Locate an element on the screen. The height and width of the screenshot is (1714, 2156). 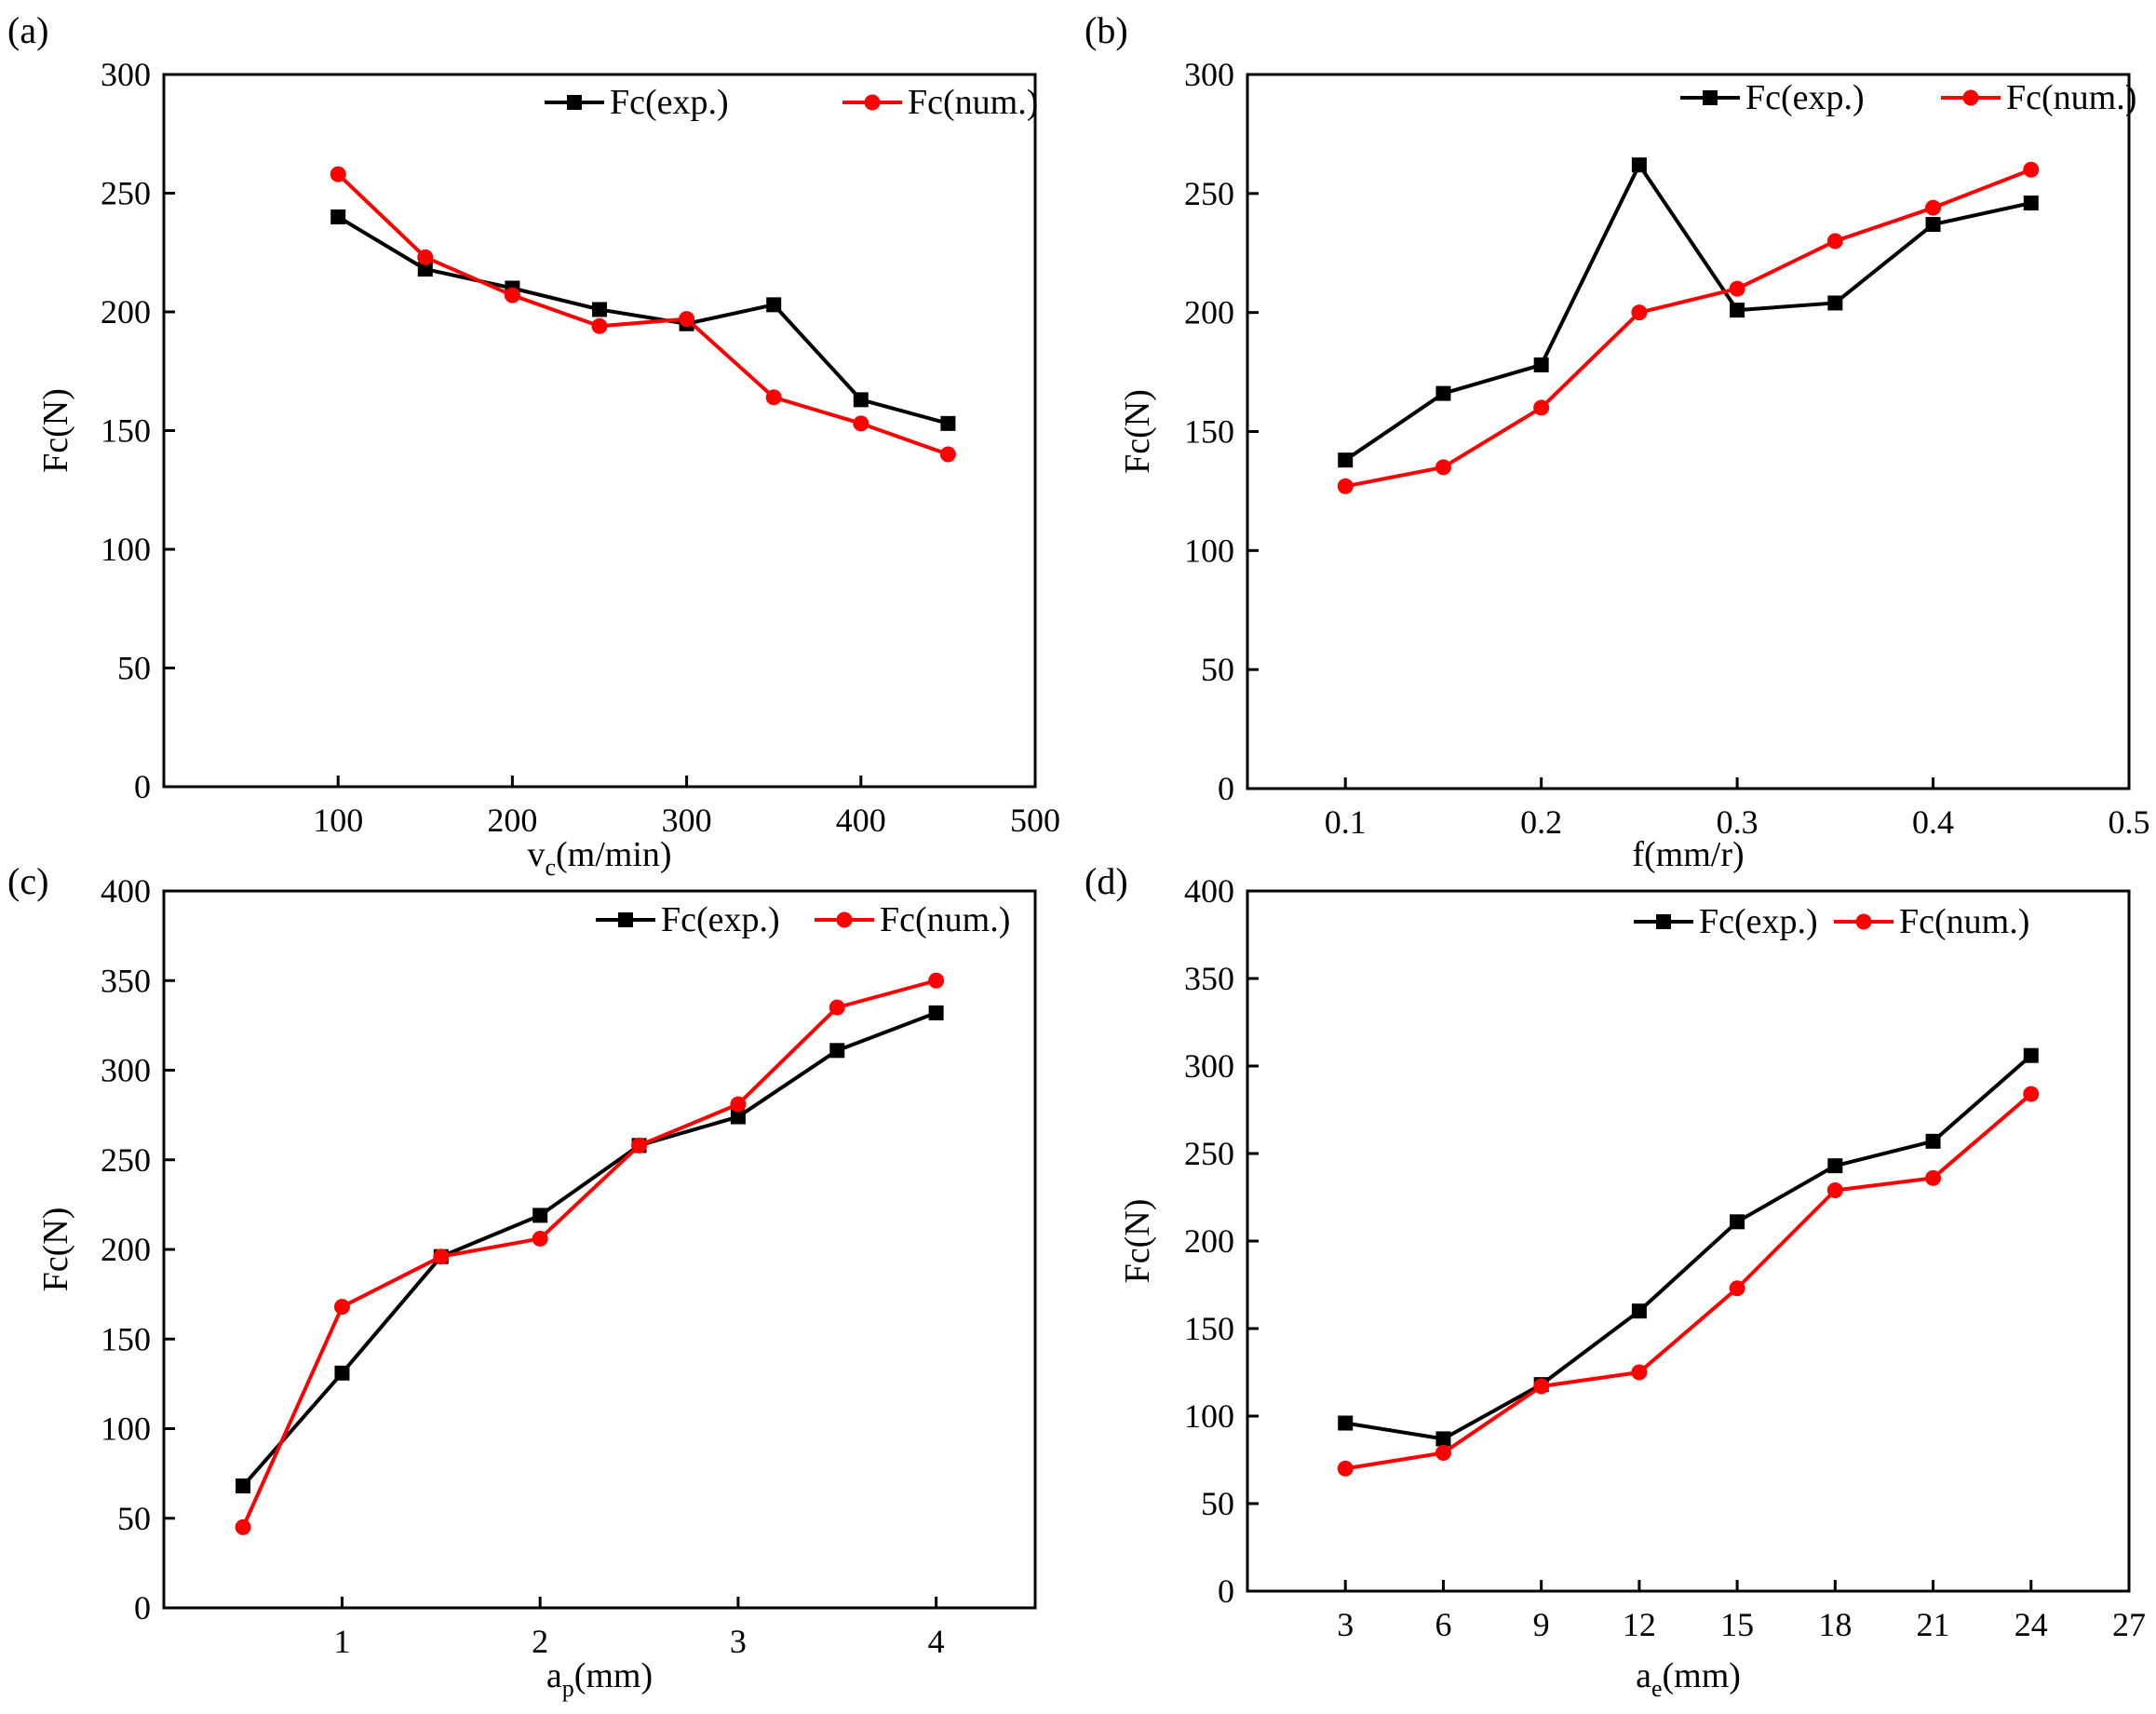
x-axis-label: f(mm/r) is located at coordinates (1688, 854).